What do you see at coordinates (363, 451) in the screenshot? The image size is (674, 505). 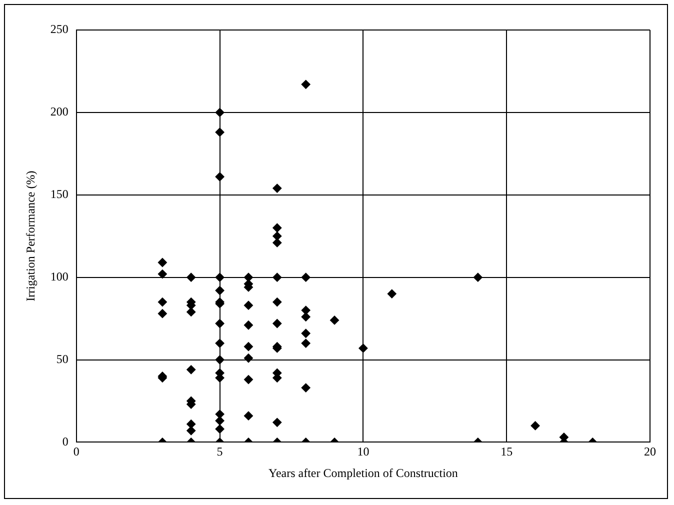 I see `x-tick-label: 10` at bounding box center [363, 451].